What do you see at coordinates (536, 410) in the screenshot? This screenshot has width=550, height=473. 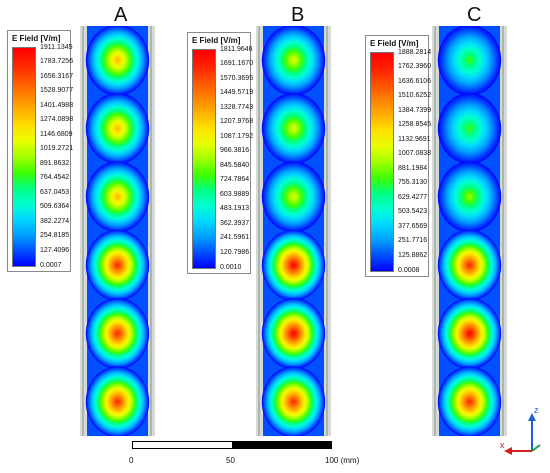 I see `z-axis-label: z` at bounding box center [536, 410].